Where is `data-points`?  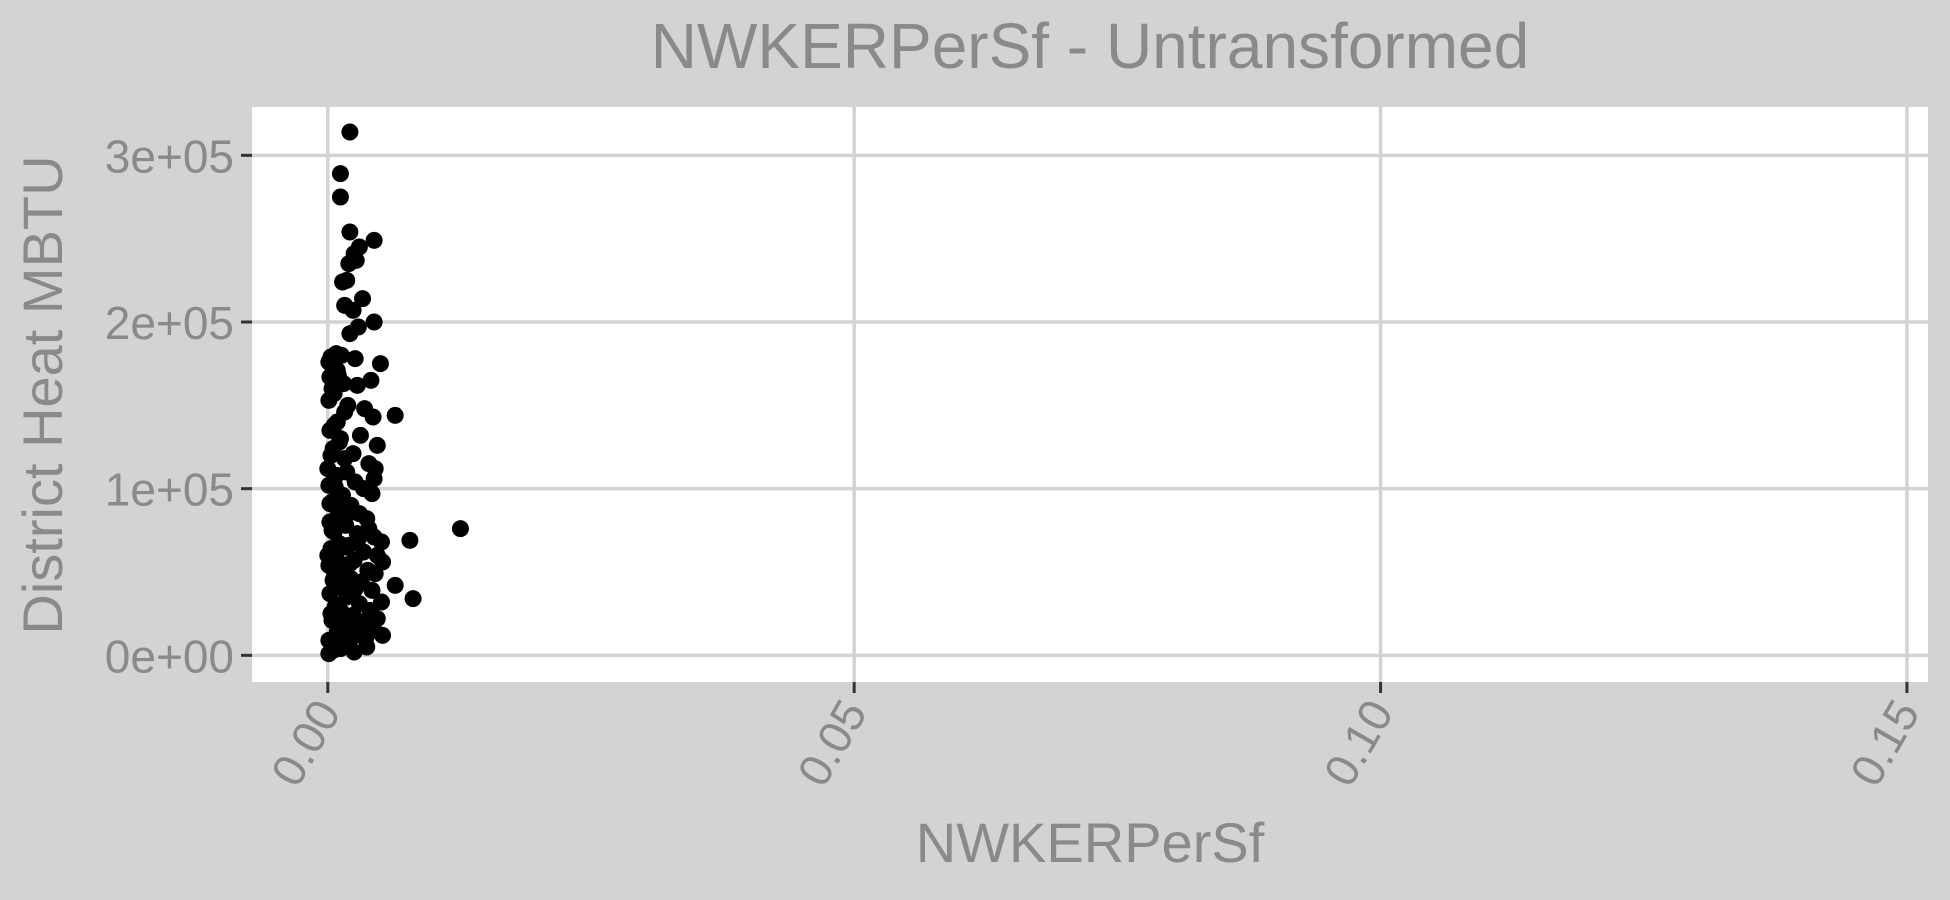 data-points is located at coordinates (394, 393).